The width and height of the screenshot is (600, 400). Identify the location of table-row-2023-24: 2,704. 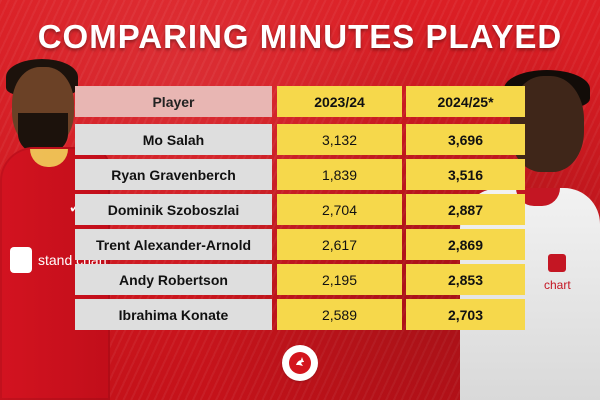
(339, 209).